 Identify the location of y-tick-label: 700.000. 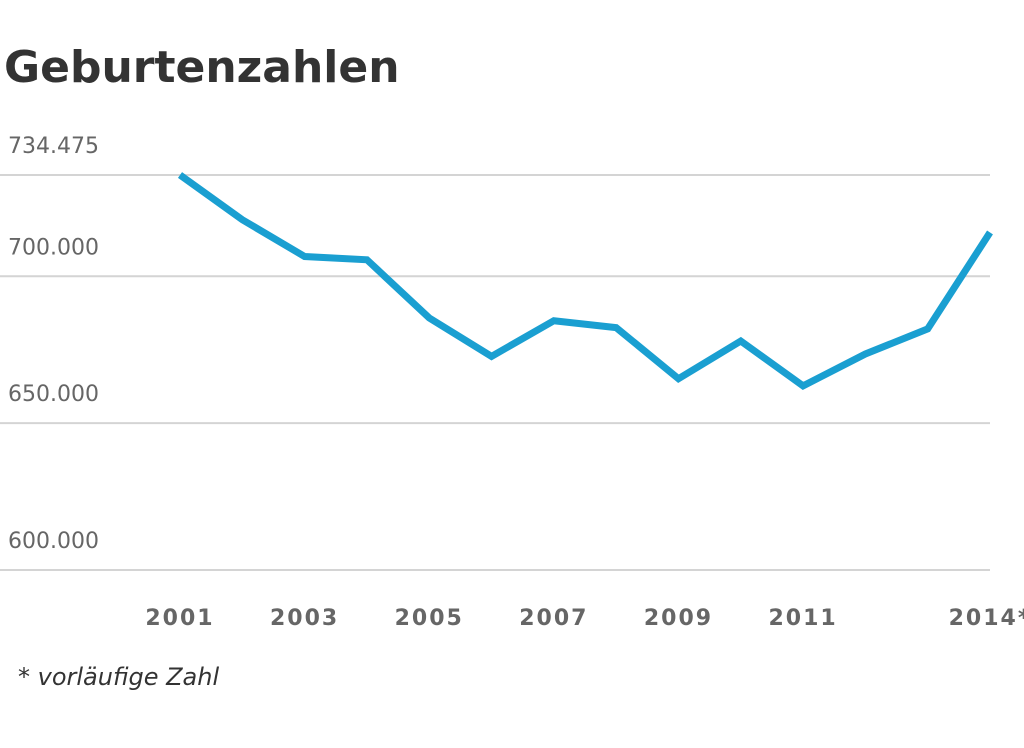
(53, 247).